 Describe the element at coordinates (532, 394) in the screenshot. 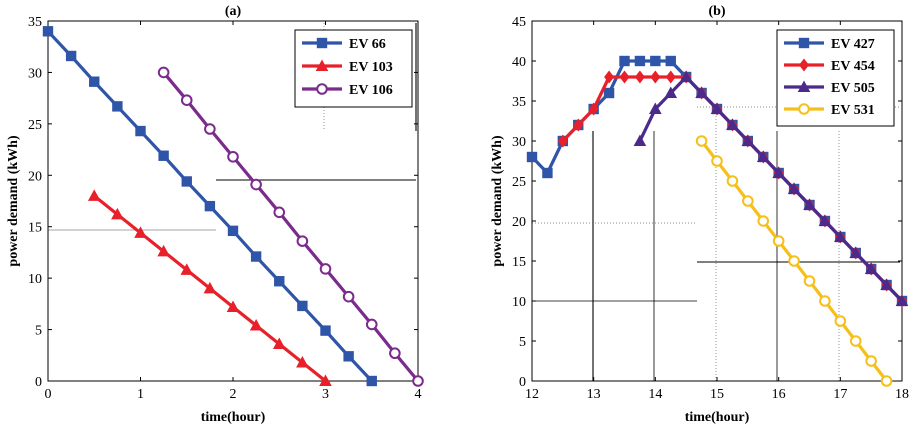

I see `x-tick-label: 12` at that location.